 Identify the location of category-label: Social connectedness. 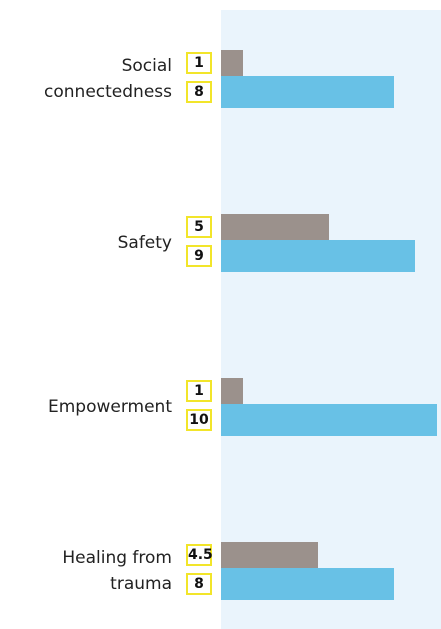
(108, 79).